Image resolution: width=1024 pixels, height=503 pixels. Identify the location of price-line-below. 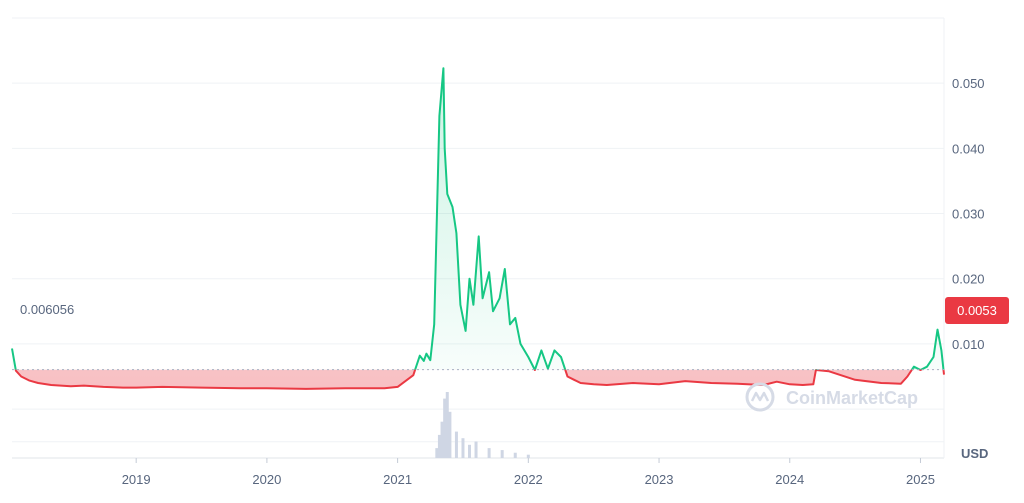
(479, 379).